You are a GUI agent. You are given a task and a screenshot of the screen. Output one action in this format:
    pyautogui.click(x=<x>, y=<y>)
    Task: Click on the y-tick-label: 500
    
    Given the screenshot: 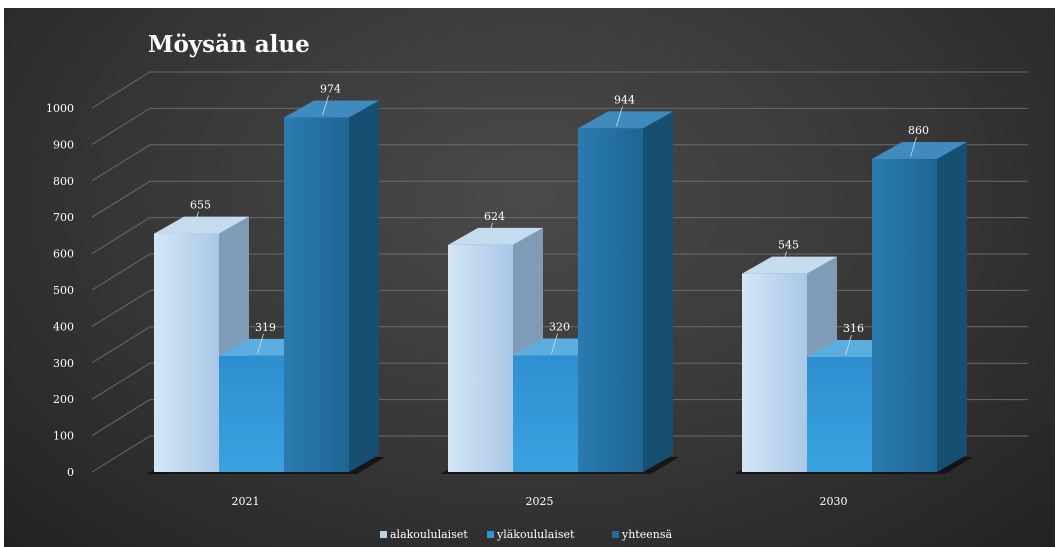 What is the action you would take?
    pyautogui.click(x=63, y=290)
    